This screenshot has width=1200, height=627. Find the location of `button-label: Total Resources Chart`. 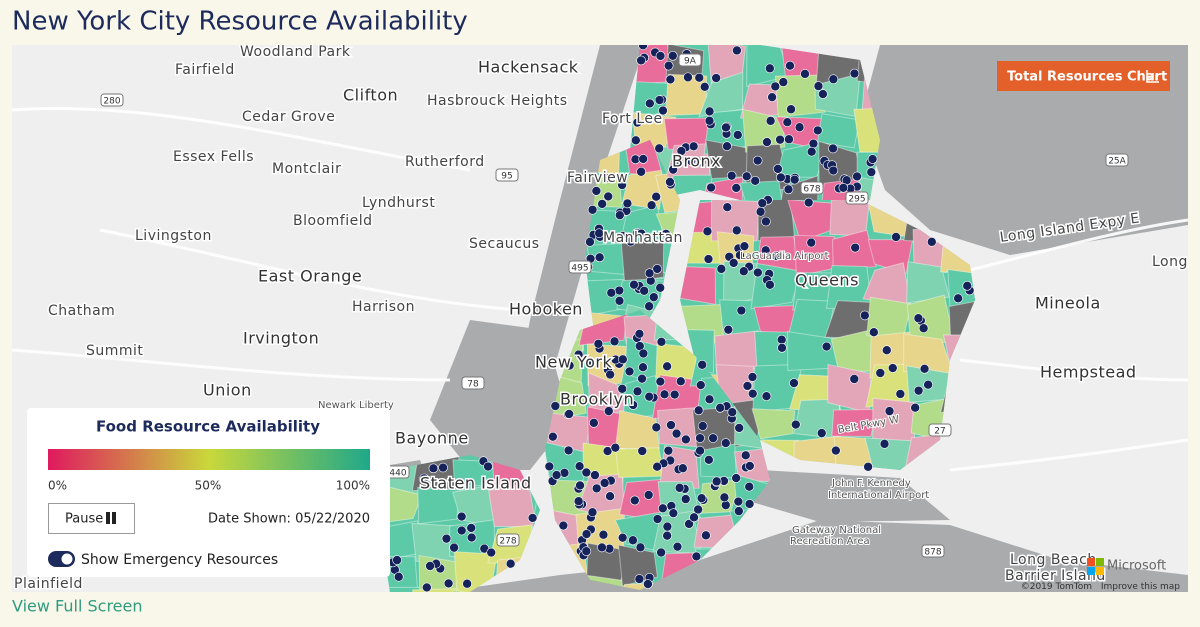

button-label: Total Resources Chart is located at coordinates (1087, 77).